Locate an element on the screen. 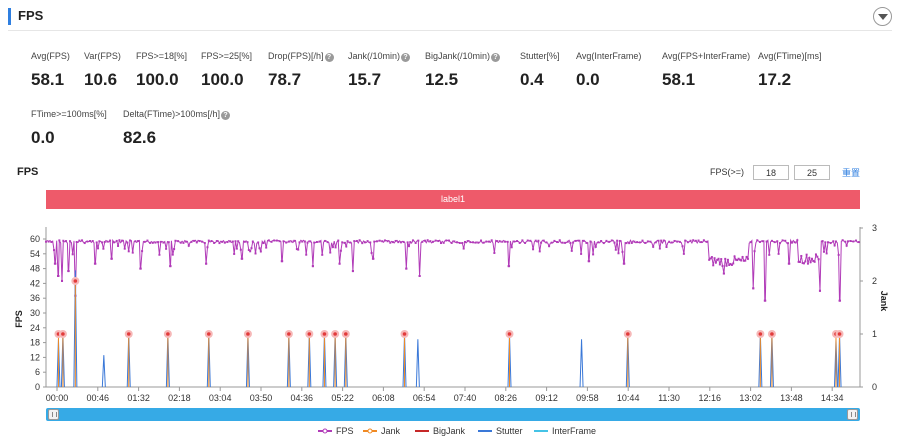 The height and width of the screenshot is (441, 900). metric-label: Avg(InterFrame) is located at coordinates (609, 56).